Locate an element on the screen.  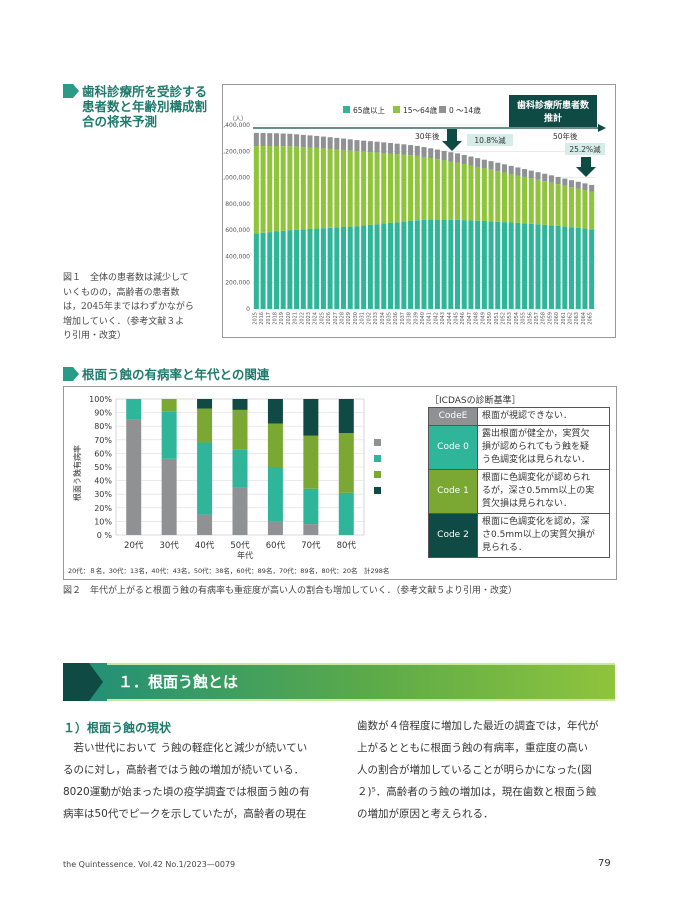
x-tick-label: 2046 is located at coordinates (463, 318).